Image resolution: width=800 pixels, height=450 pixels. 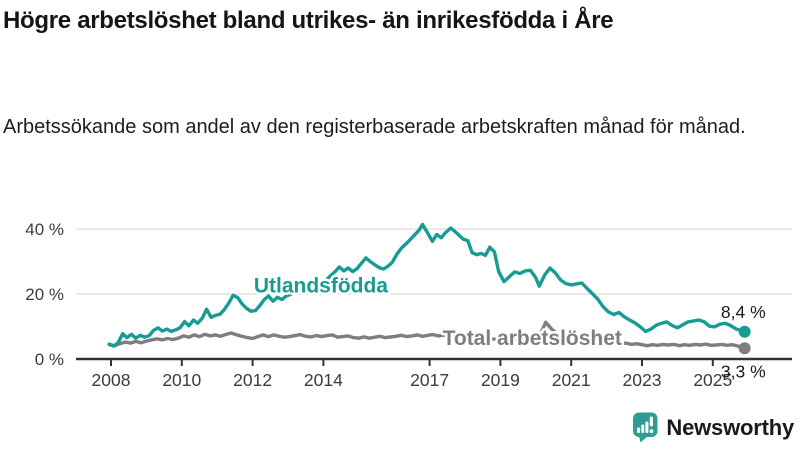 What do you see at coordinates (712, 380) in the screenshot?
I see `x-axis-tick-label: 2025` at bounding box center [712, 380].